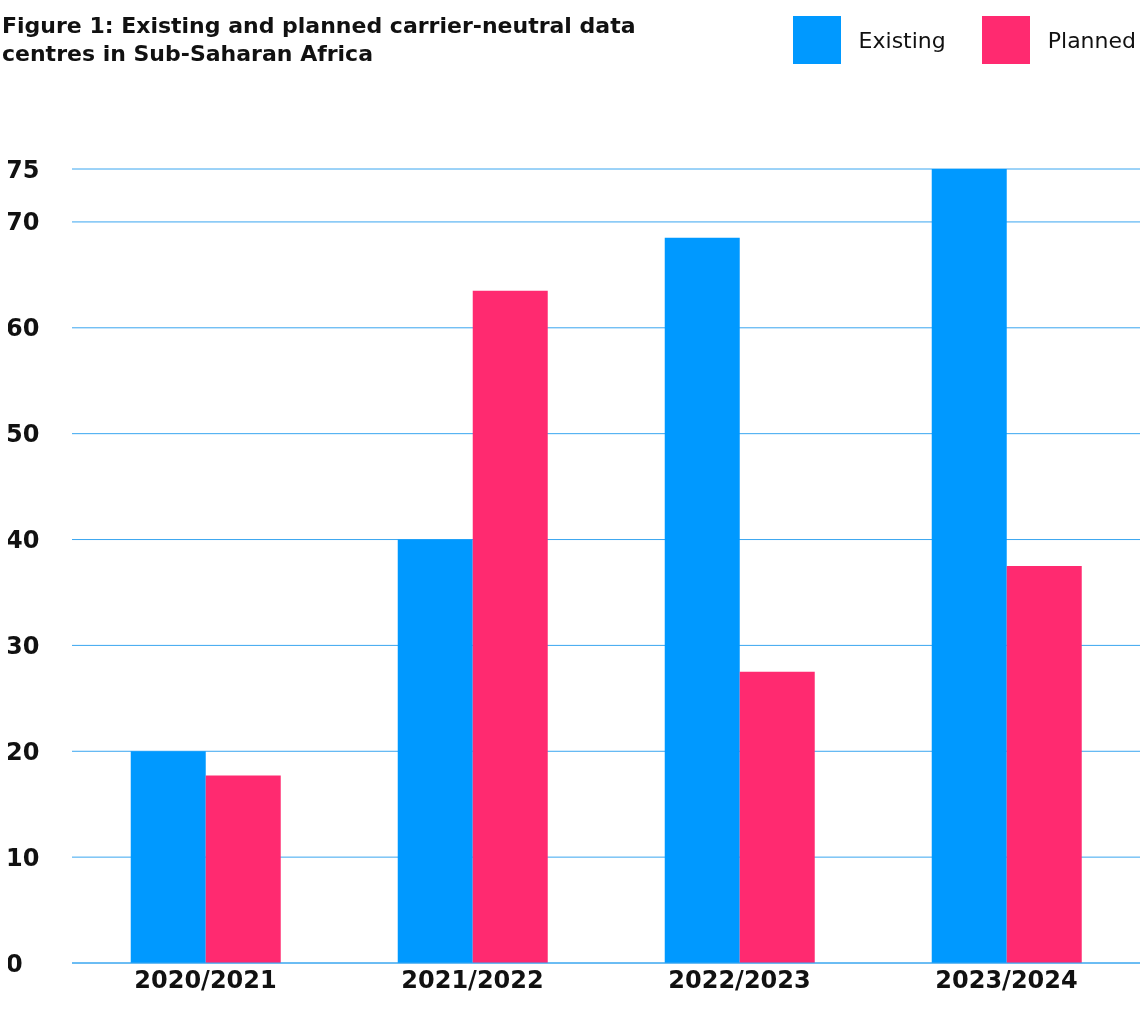 This screenshot has width=1140, height=1021. What do you see at coordinates (1091, 40) in the screenshot?
I see `legend-label: Planned` at bounding box center [1091, 40].